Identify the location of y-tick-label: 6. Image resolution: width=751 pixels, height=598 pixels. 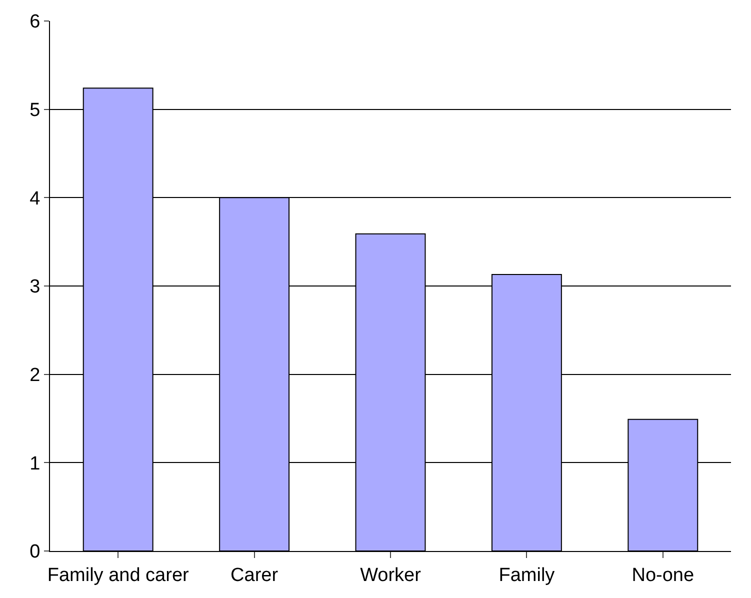
(35, 22).